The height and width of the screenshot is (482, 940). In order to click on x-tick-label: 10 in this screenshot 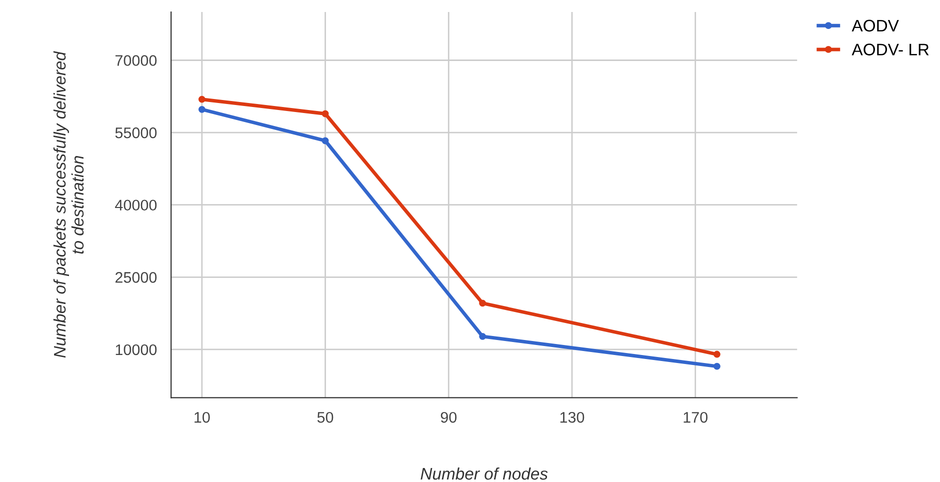, I will do `click(202, 417)`.